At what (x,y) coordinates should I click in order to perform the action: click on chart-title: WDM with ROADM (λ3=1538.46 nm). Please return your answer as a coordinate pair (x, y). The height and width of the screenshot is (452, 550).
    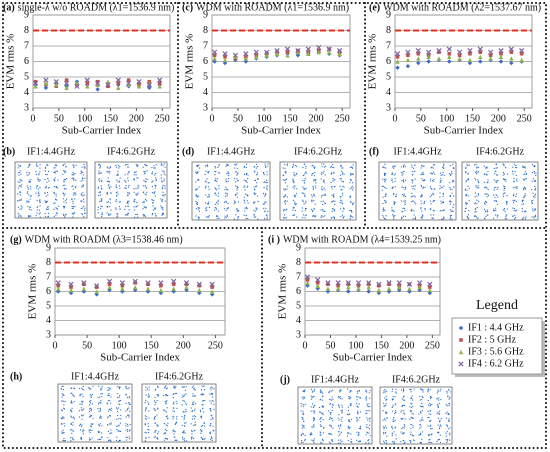
    Looking at the image, I should click on (104, 239).